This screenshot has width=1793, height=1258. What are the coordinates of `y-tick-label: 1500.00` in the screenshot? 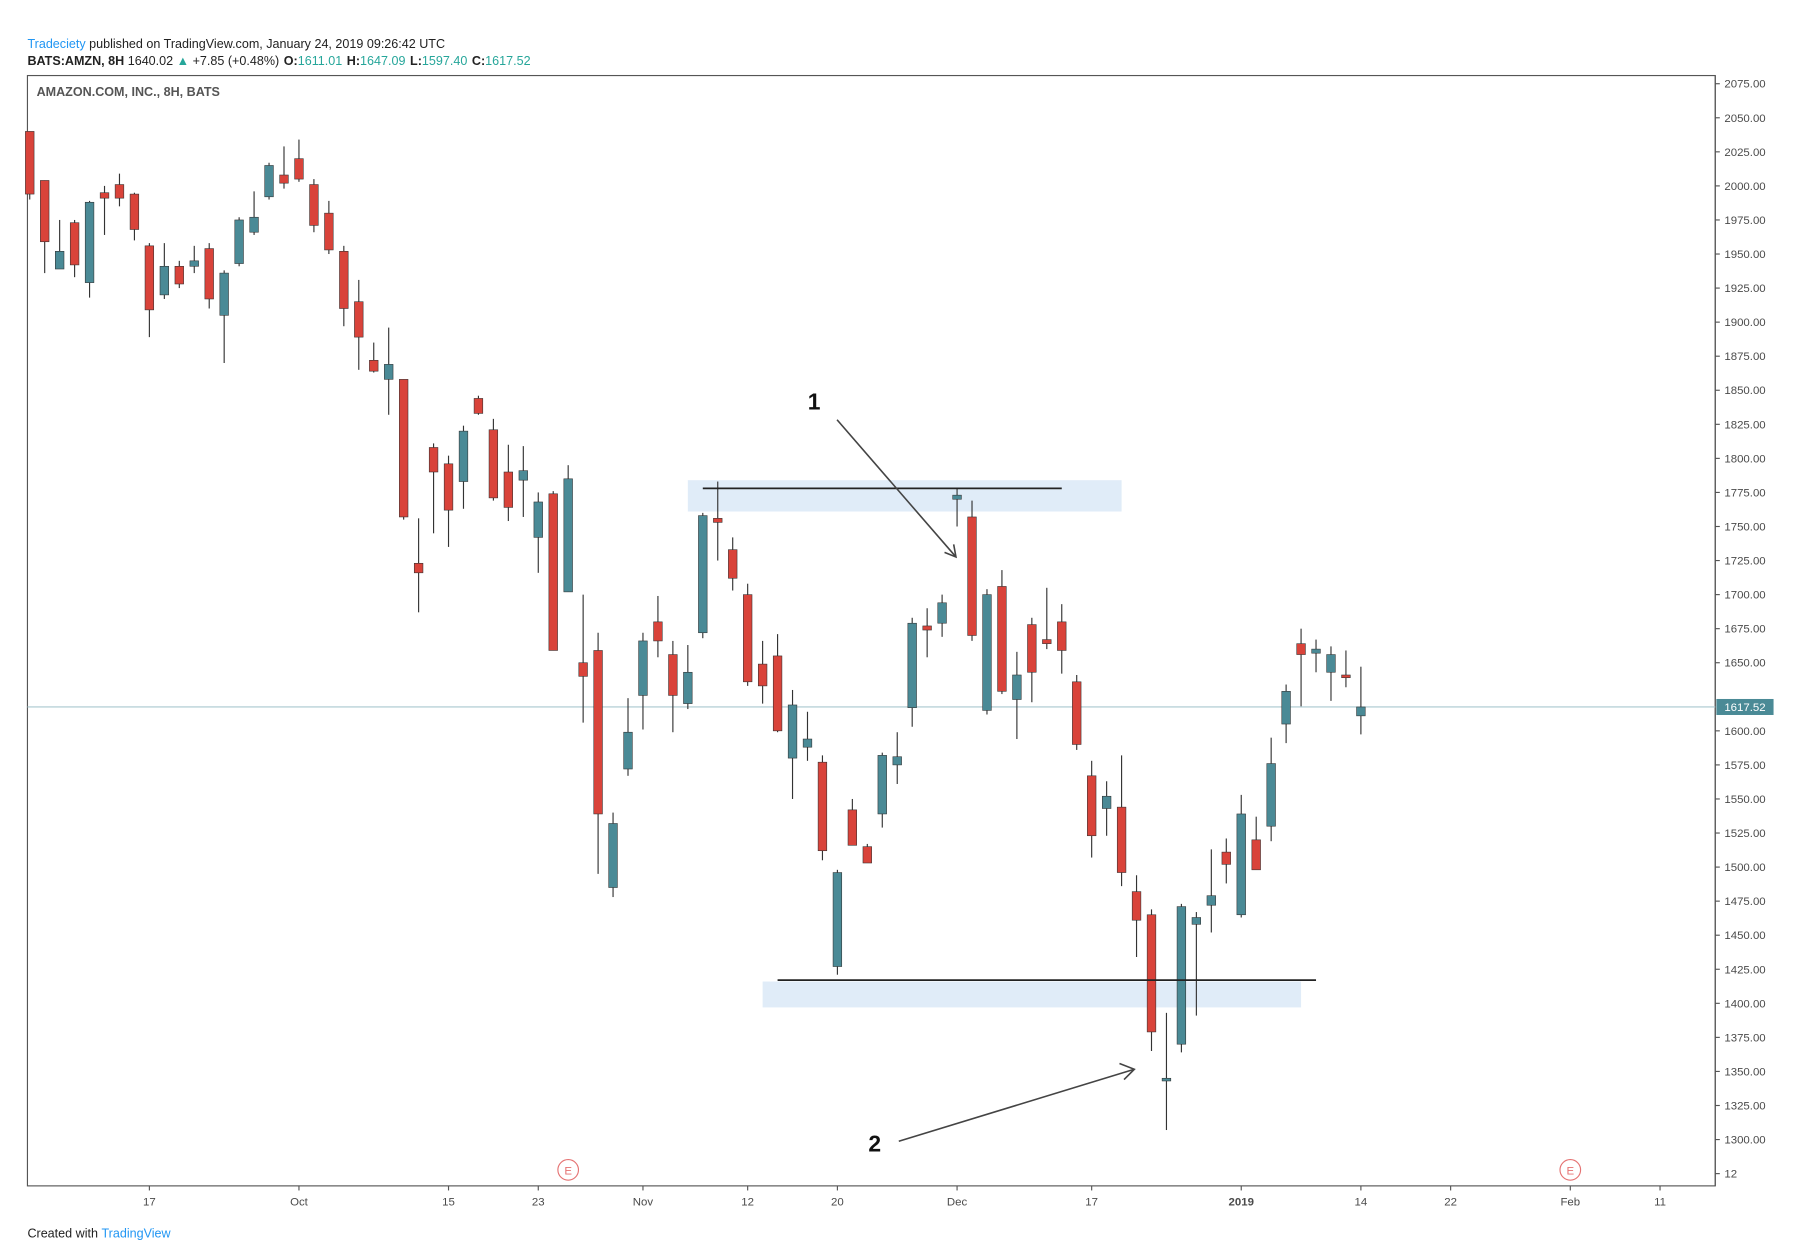 It's located at (1744, 868).